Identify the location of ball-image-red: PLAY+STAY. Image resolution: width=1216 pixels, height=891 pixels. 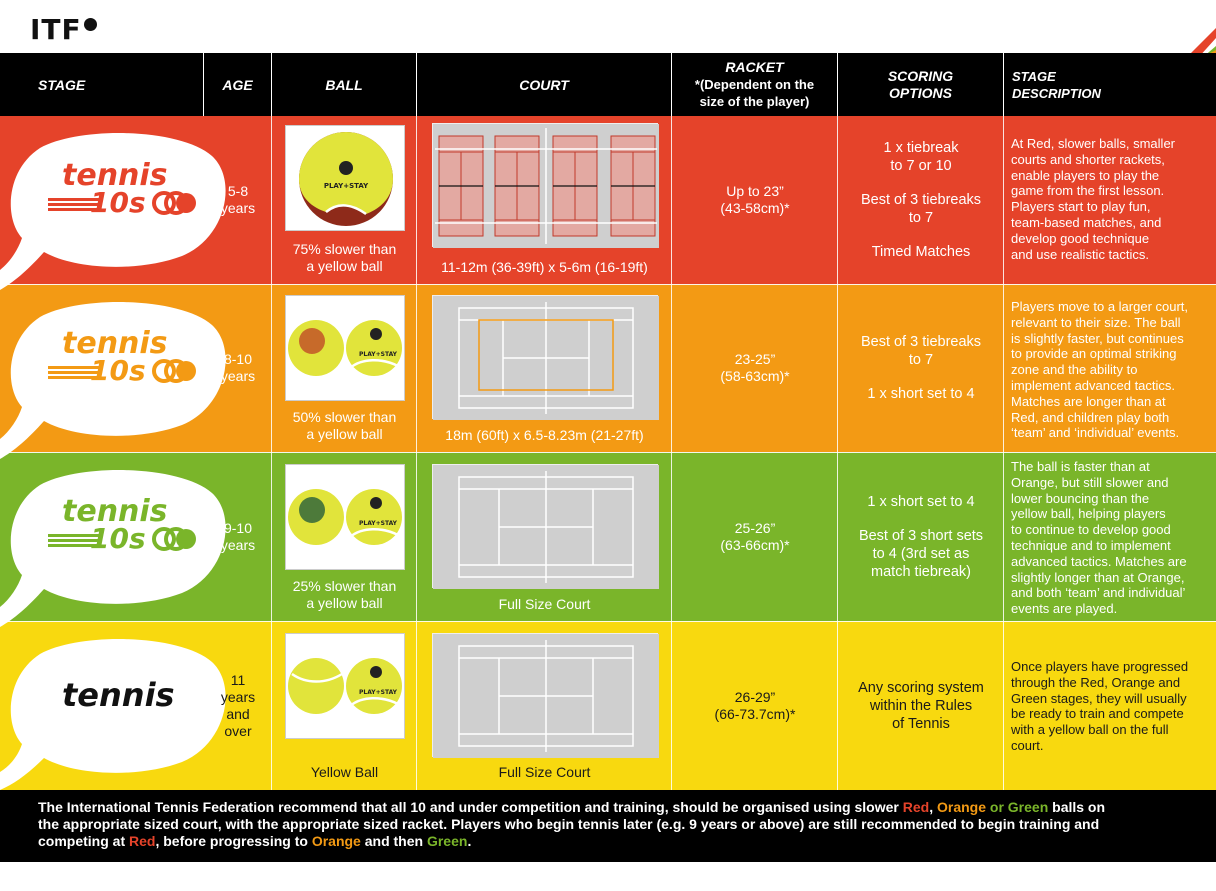
(345, 178).